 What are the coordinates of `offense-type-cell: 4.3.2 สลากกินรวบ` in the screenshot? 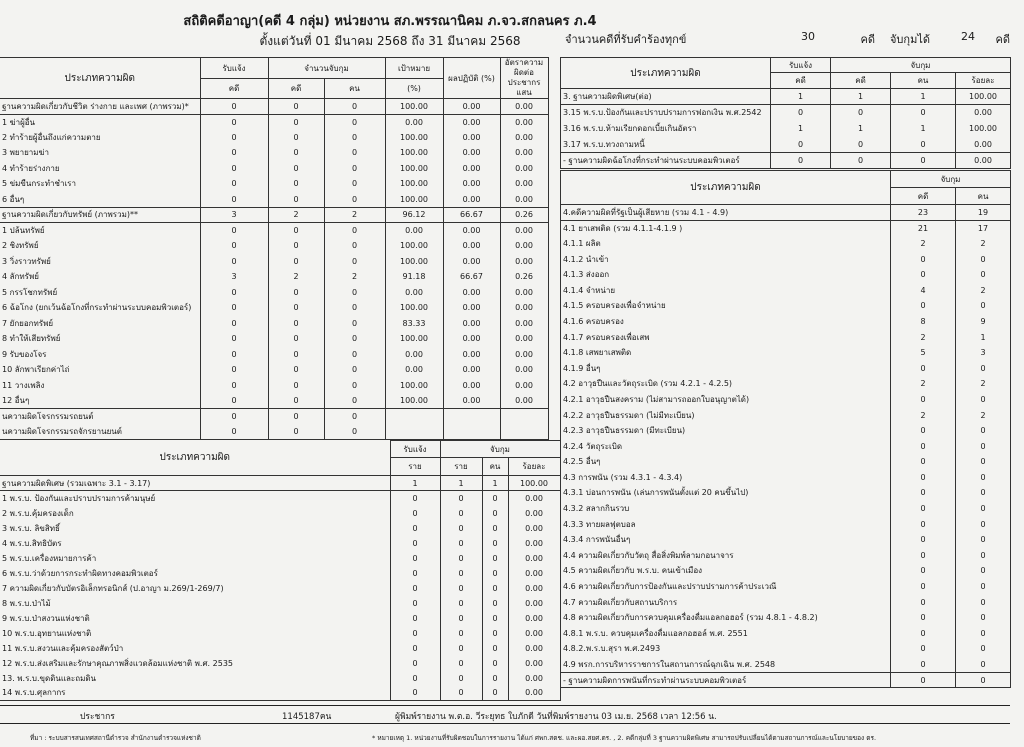 It's located at (725, 508).